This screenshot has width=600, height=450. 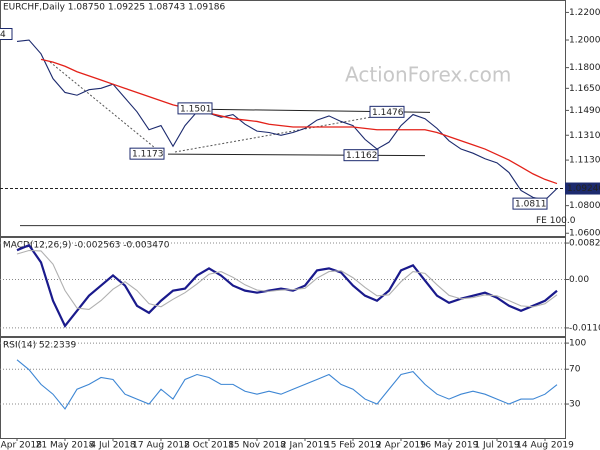 What do you see at coordinates (39, 346) in the screenshot?
I see `rsi-title: RSI(14) 52.2339` at bounding box center [39, 346].